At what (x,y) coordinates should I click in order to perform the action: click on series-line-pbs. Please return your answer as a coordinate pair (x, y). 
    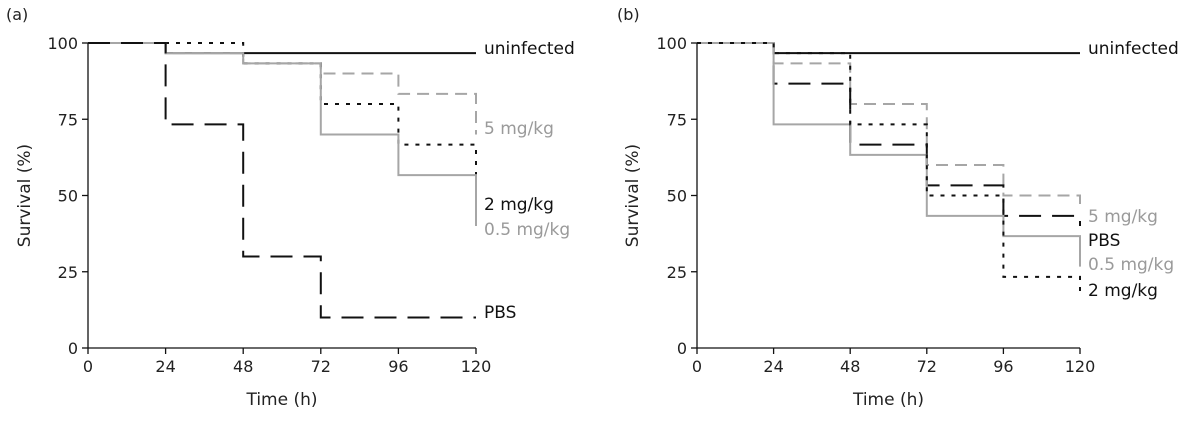
    Looking at the image, I should click on (889, 134).